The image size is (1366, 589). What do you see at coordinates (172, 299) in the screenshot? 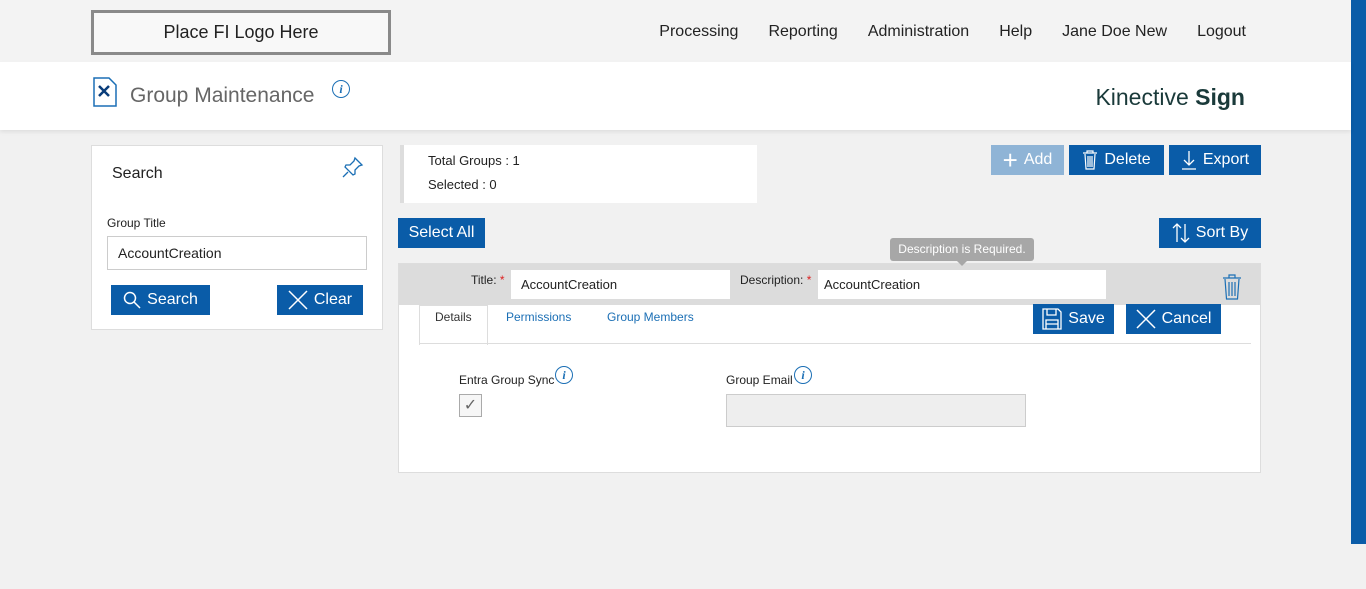
I see `search-button-label: Search` at bounding box center [172, 299].